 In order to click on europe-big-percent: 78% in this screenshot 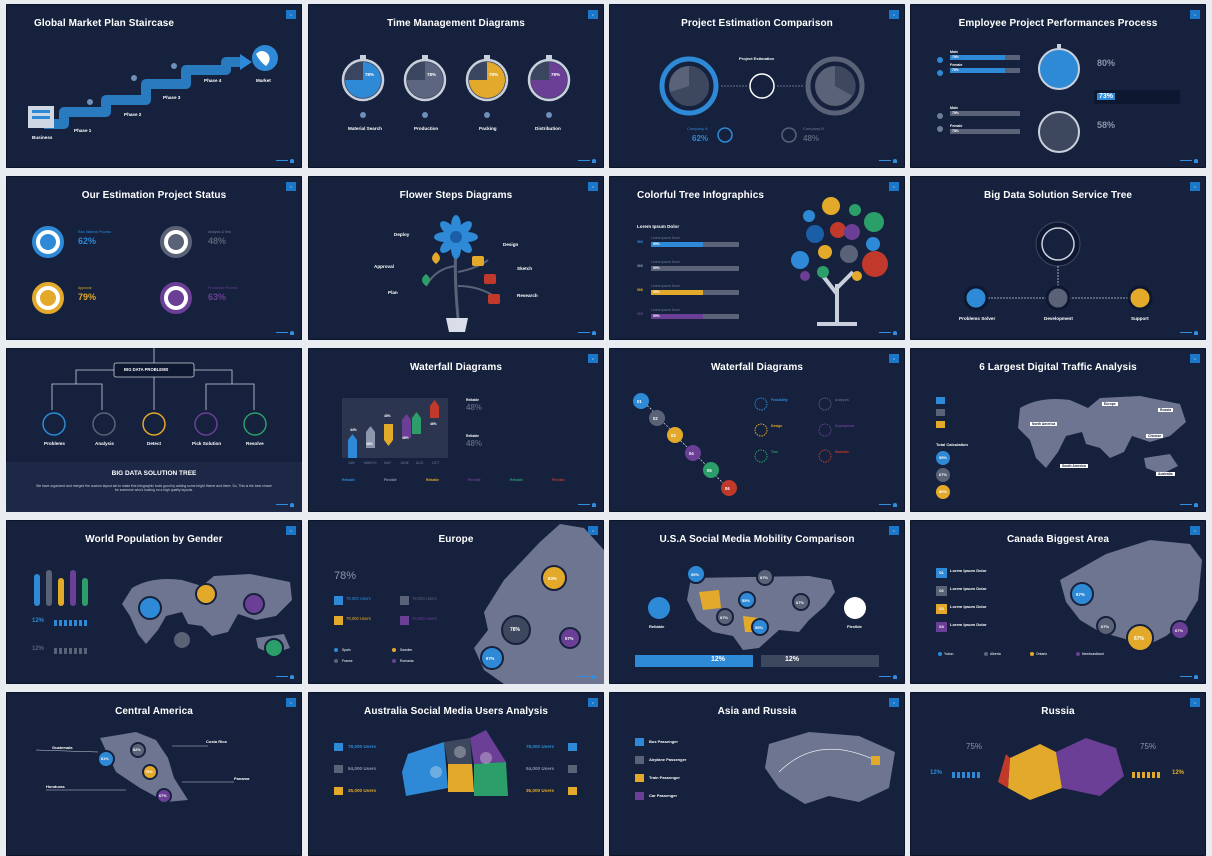, I will do `click(345, 576)`.